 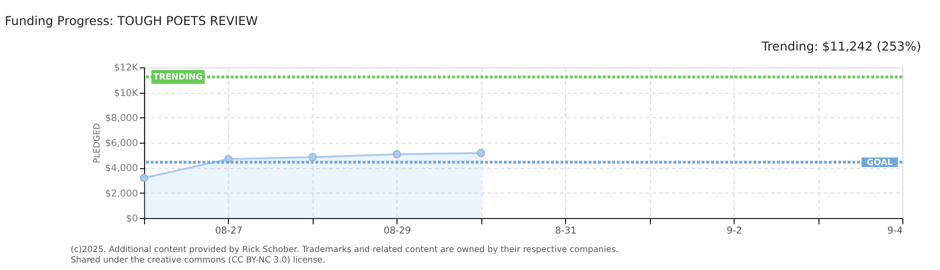 I want to click on y-tick-label: $10K, so click(x=126, y=93).